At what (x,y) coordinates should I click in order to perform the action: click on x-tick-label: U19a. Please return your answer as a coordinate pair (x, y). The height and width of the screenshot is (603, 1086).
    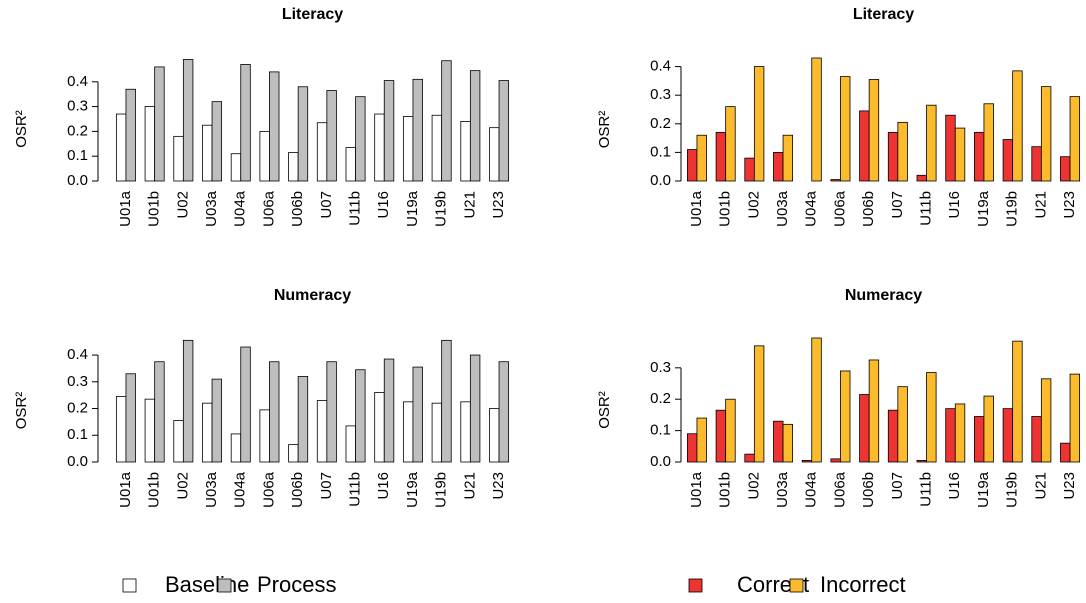
    Looking at the image, I should click on (412, 208).